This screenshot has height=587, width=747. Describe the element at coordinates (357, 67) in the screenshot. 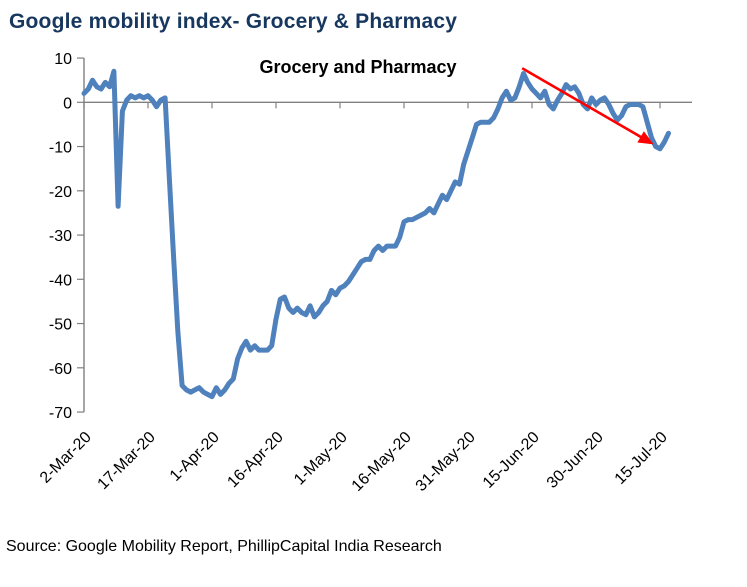

I see `chart-inner-title: Grocery and Pharmacy` at that location.